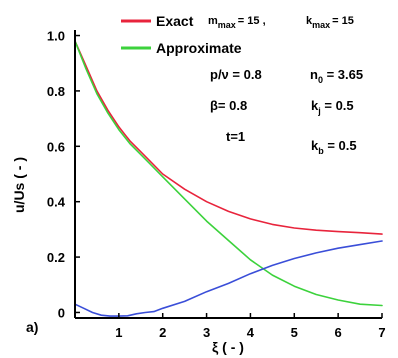  I want to click on kb-value: = 0.5, so click(340, 145).